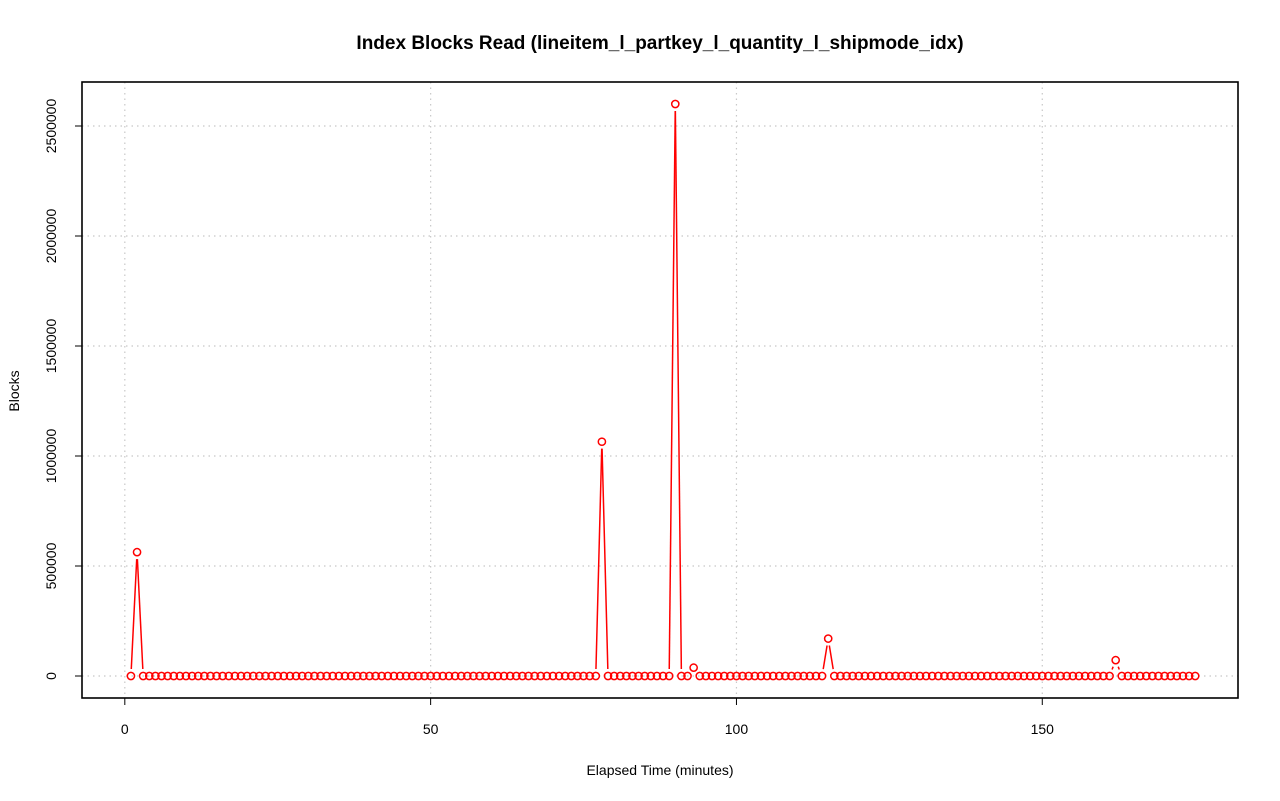 This screenshot has height=801, width=1280. Describe the element at coordinates (51, 456) in the screenshot. I see `y-tick-label: 1000000` at that location.